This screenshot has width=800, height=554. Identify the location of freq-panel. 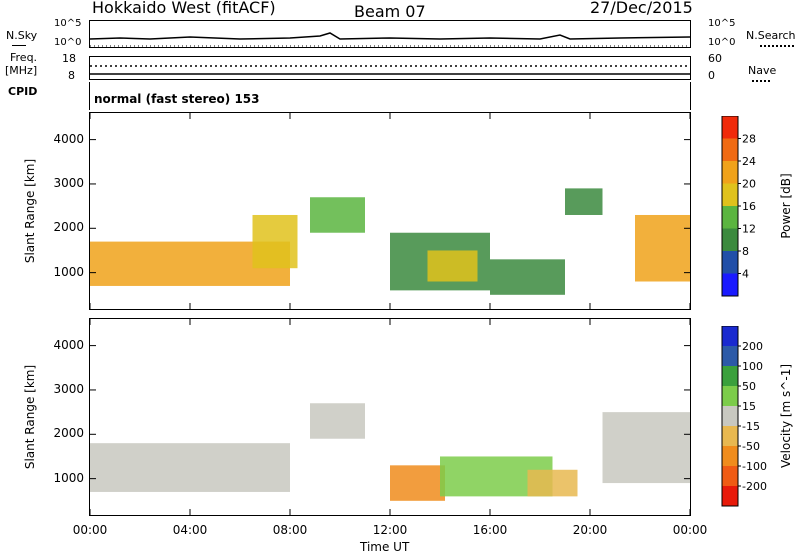
(390, 68).